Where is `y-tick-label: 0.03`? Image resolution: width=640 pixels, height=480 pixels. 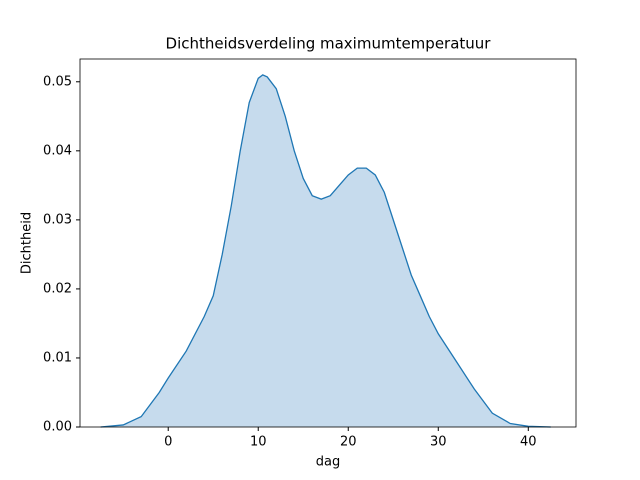
y-tick-label: 0.03 is located at coordinates (57, 219).